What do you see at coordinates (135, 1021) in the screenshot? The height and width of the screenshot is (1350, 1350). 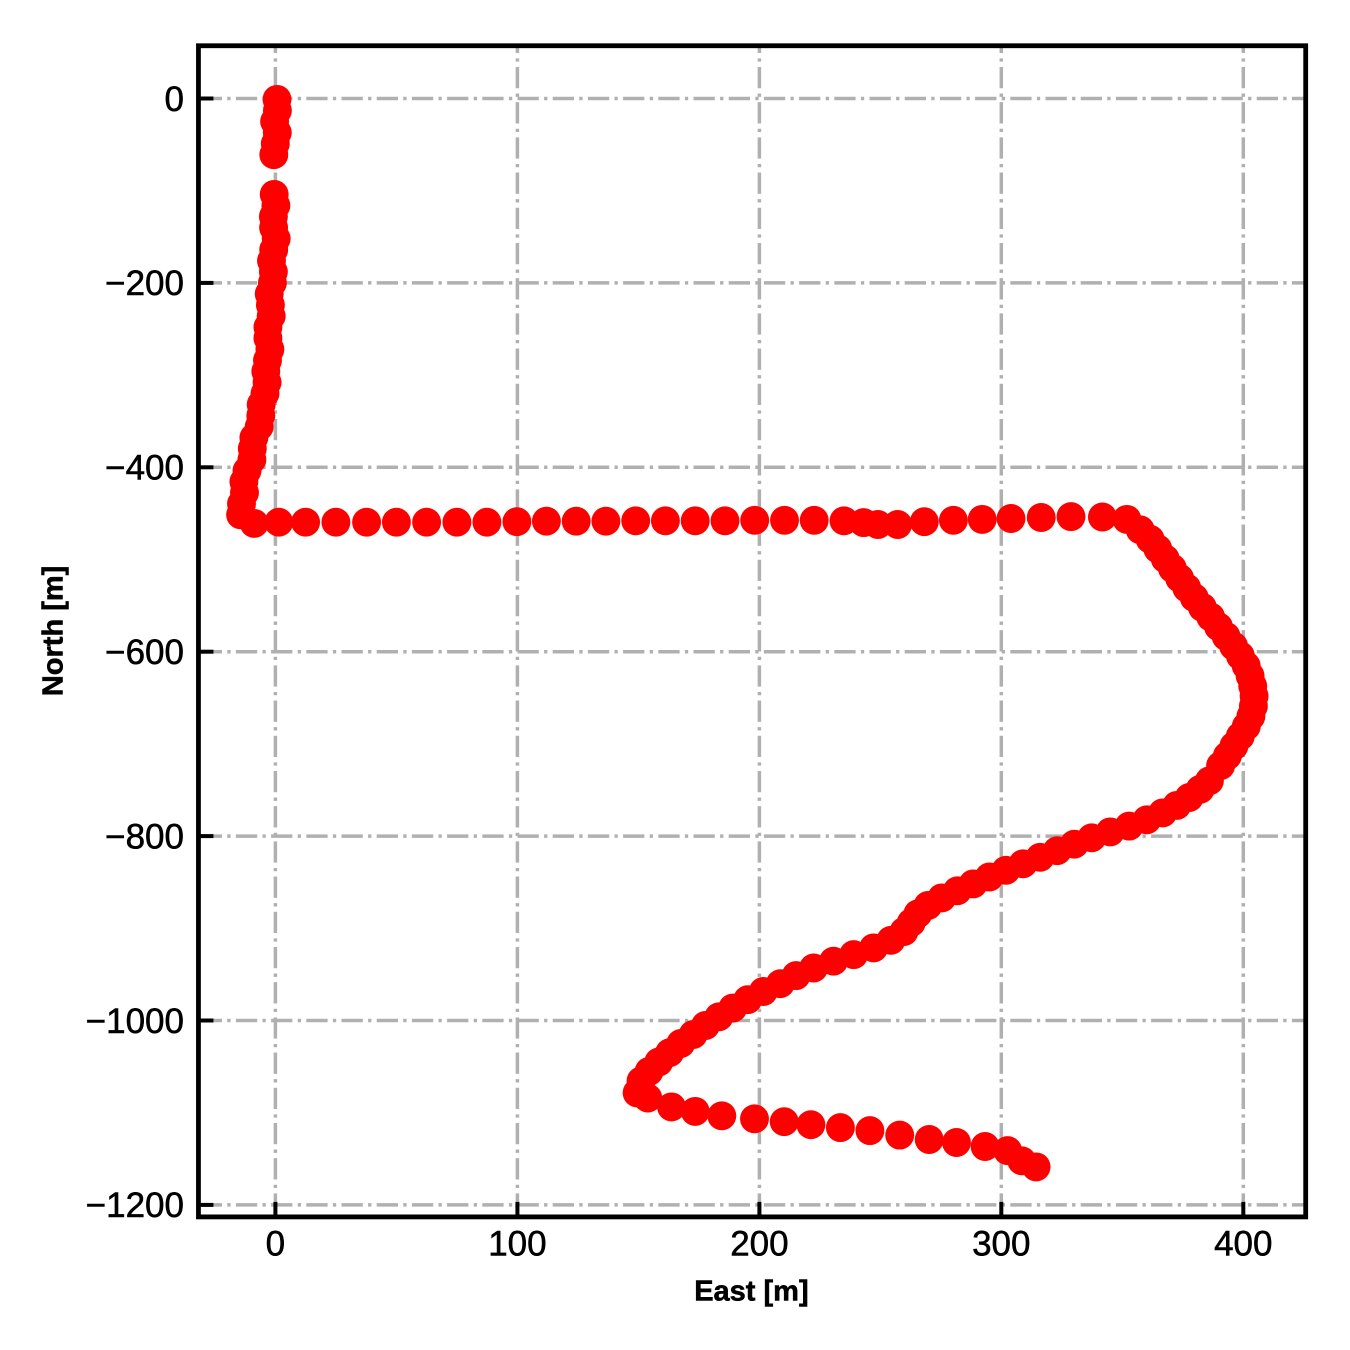 I see `svg-text: −1000` at bounding box center [135, 1021].